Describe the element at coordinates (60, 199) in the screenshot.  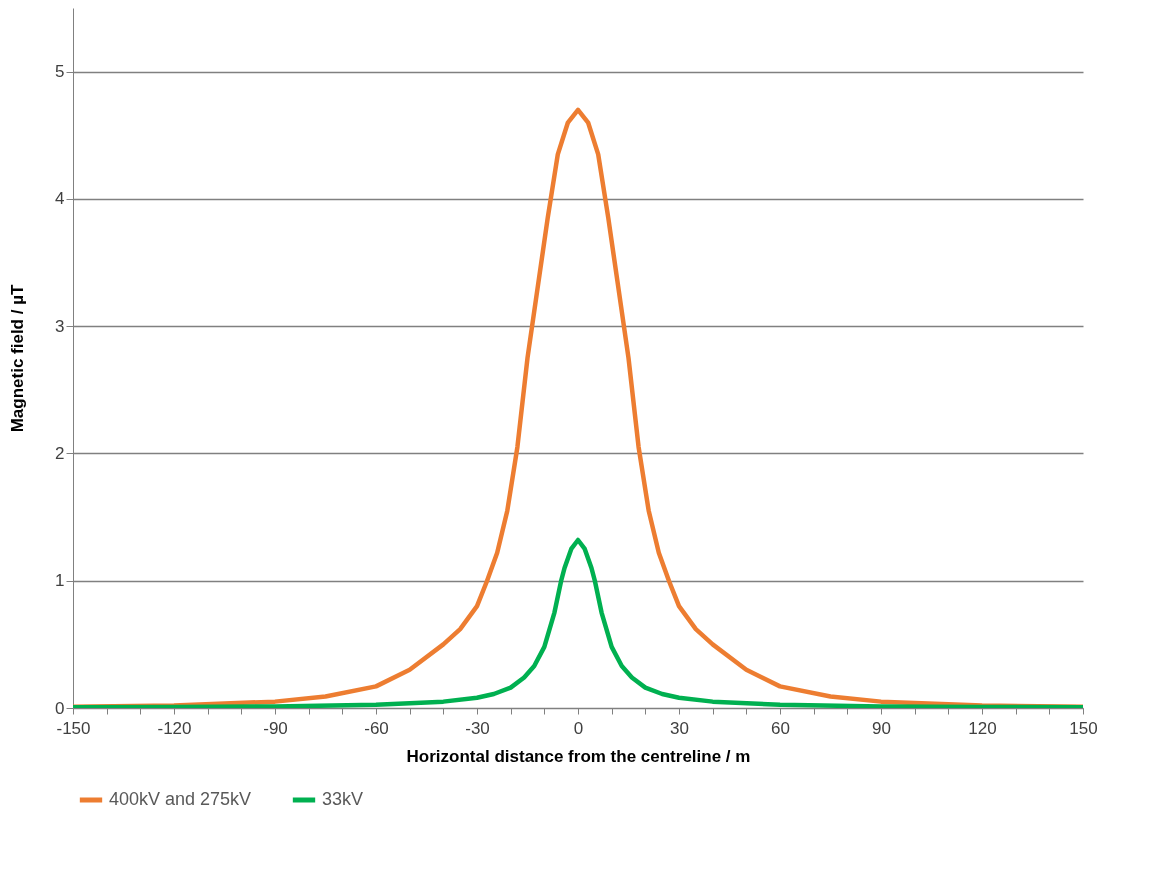
I see `y-tick-label: 4` at that location.